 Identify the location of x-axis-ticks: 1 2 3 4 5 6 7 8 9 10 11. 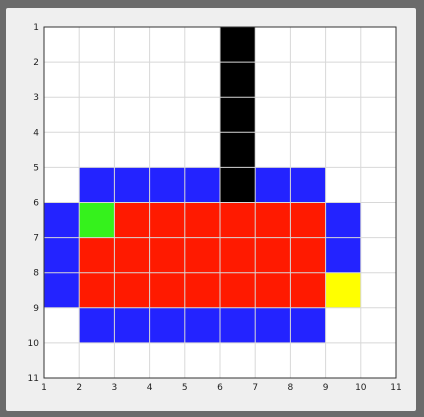
(221, 388).